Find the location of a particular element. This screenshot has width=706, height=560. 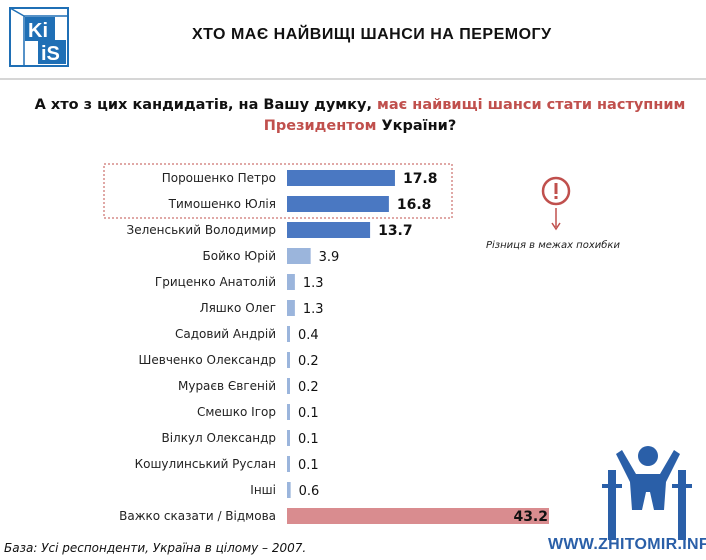

category-label: Смешко Ігор is located at coordinates (236, 412).